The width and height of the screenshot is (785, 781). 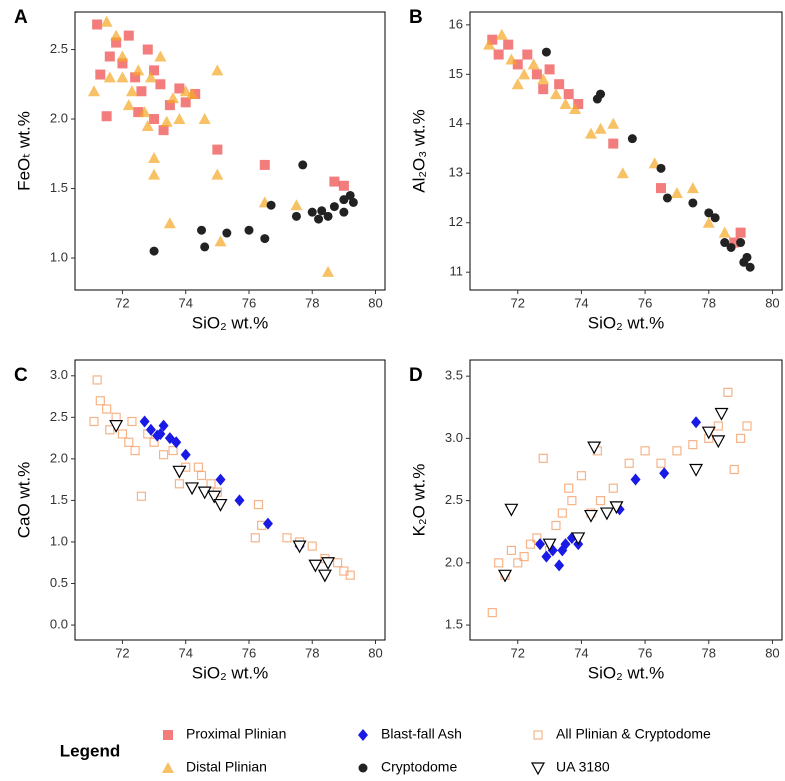 I want to click on x-axis-label: SiO₂ wt.%, so click(x=626, y=672).